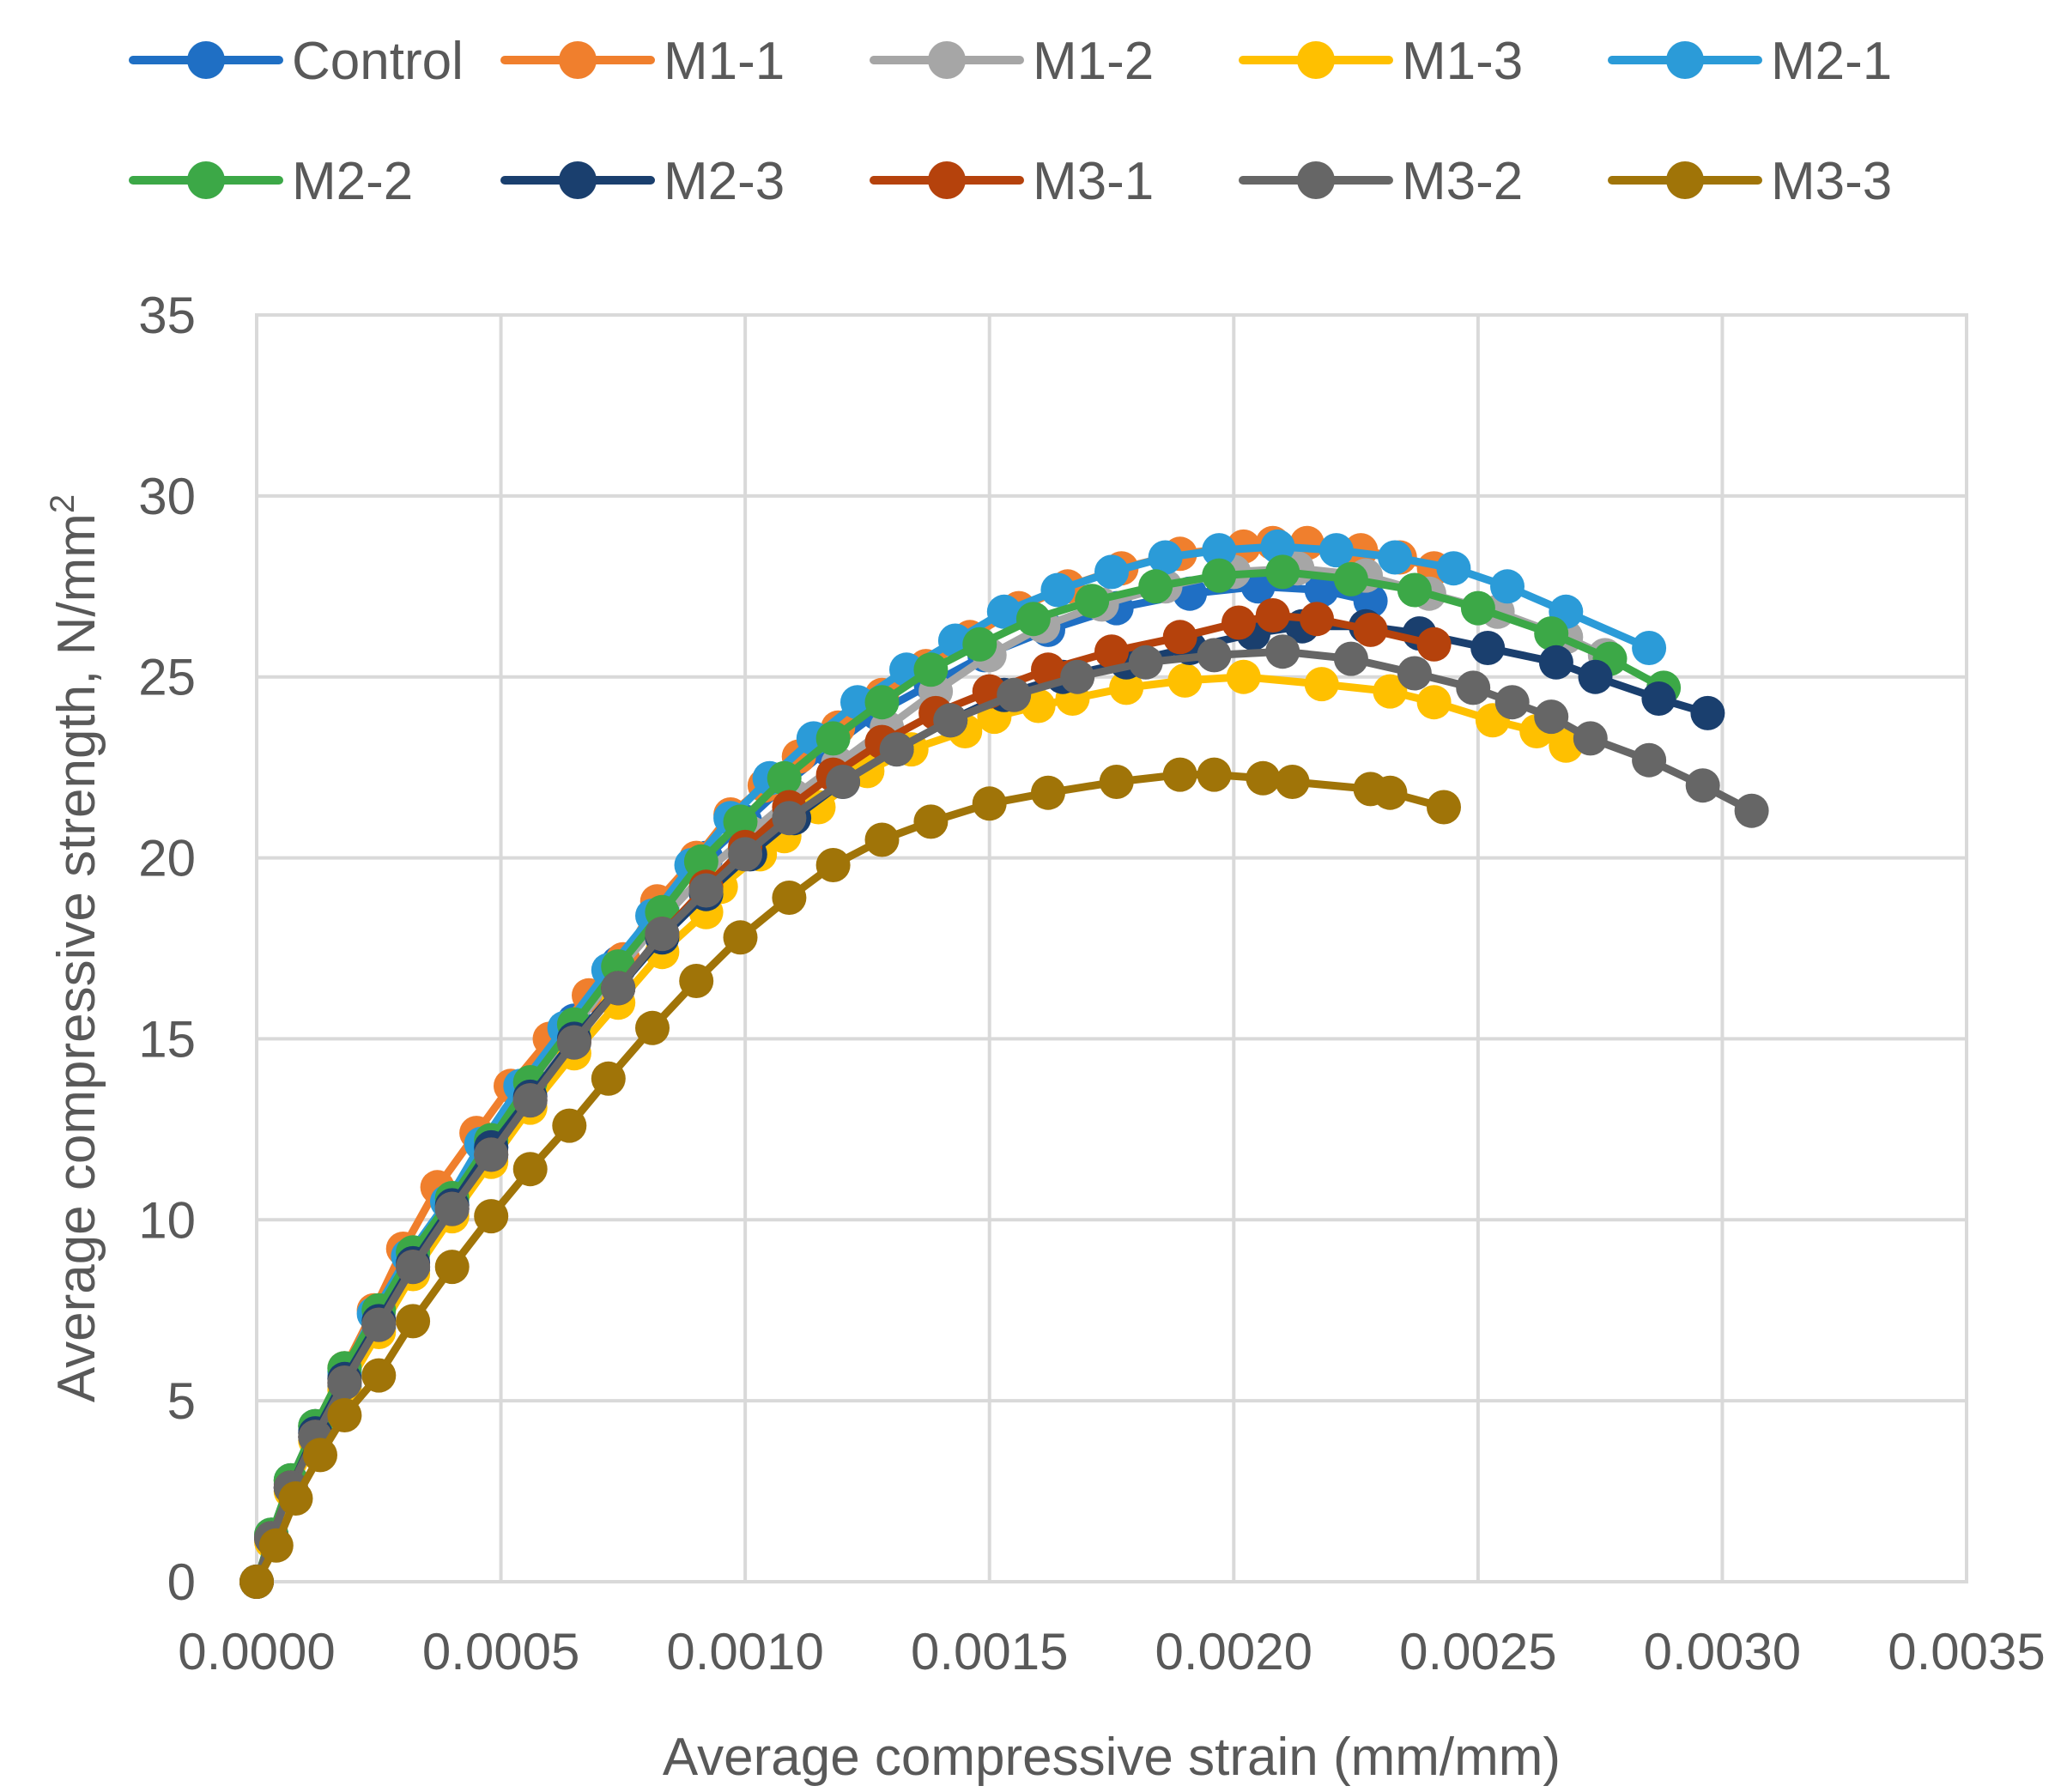 The image size is (2061, 1792). What do you see at coordinates (1234, 1651) in the screenshot?
I see `x-tick-label: 0.0020` at bounding box center [1234, 1651].